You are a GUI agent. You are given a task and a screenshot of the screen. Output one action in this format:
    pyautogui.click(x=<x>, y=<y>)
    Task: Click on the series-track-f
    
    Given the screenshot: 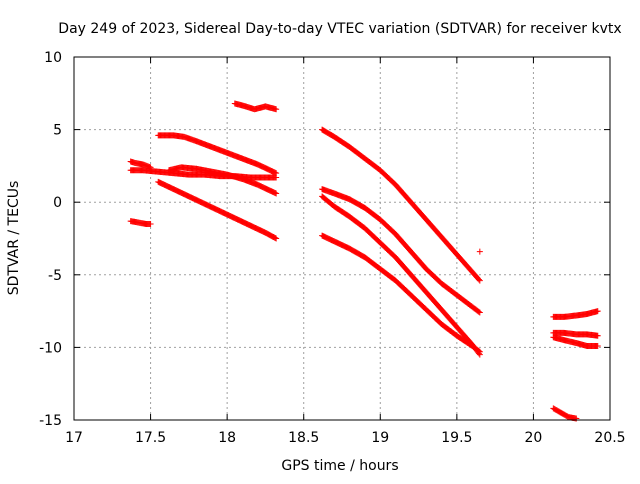 What is the action you would take?
    pyautogui.click(x=217, y=210)
    